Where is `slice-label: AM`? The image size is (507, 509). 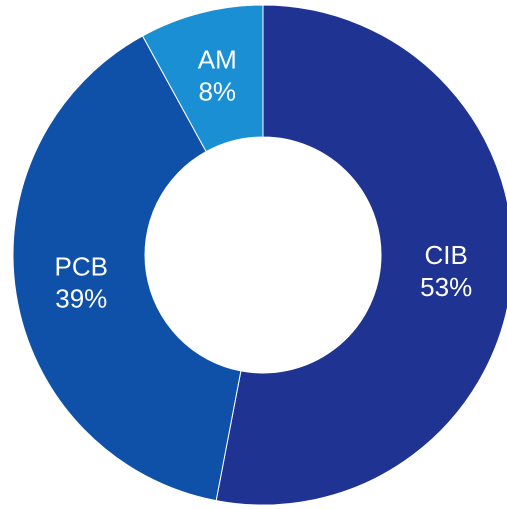 slice-label: AM is located at coordinates (217, 60).